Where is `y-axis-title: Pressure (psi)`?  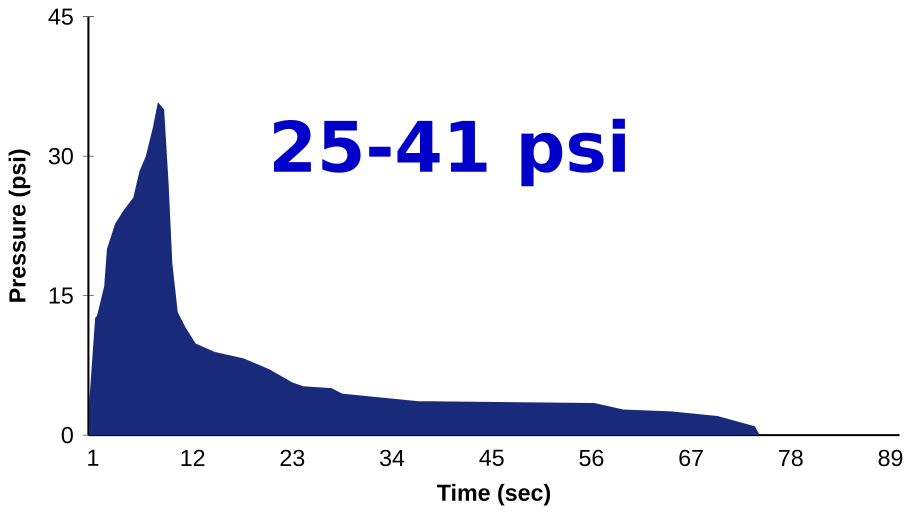 y-axis-title: Pressure (psi) is located at coordinates (19, 226).